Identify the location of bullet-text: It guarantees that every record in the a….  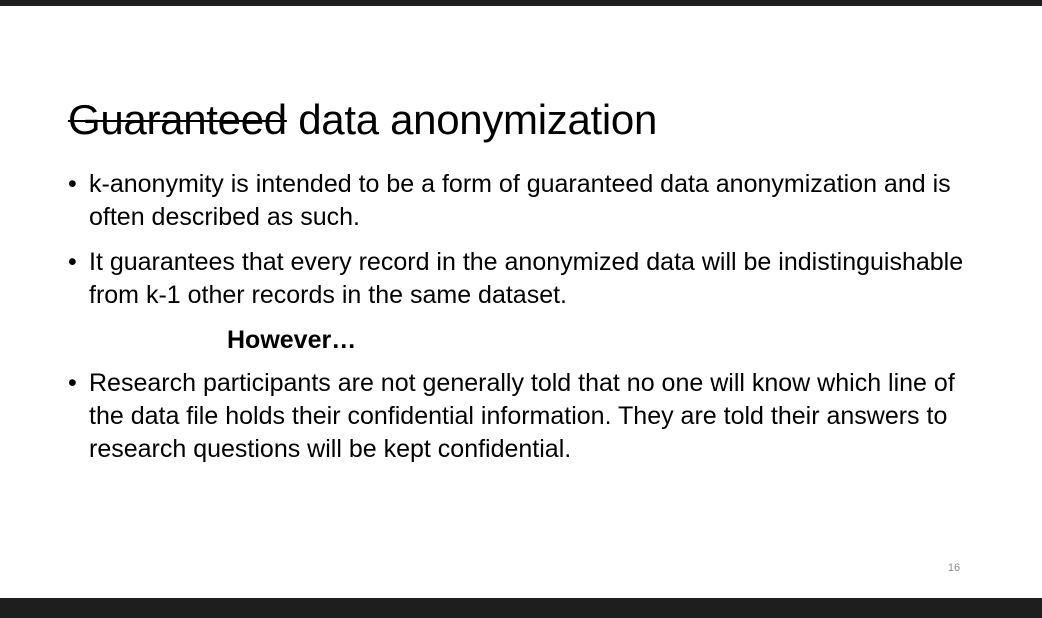
(526, 278).